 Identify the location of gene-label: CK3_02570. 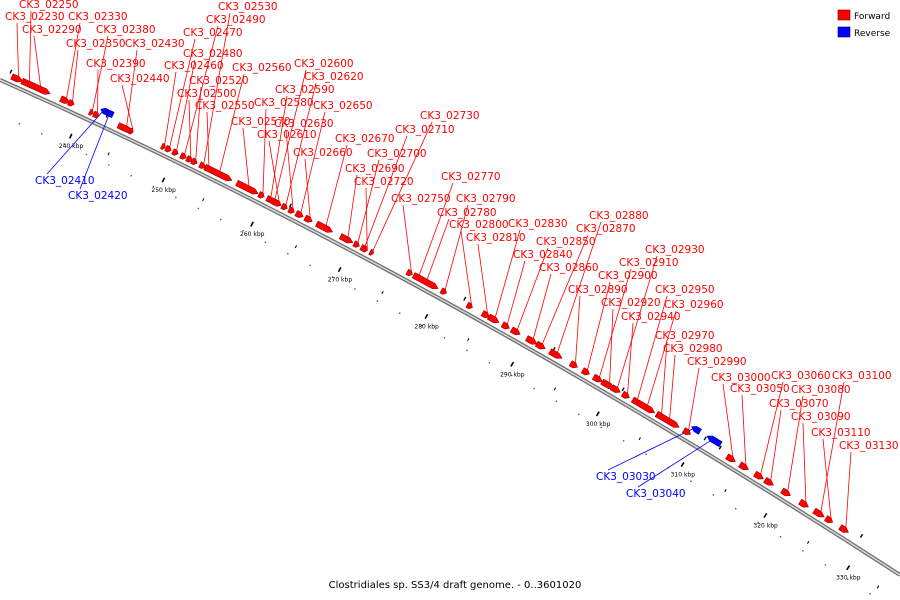
(261, 122).